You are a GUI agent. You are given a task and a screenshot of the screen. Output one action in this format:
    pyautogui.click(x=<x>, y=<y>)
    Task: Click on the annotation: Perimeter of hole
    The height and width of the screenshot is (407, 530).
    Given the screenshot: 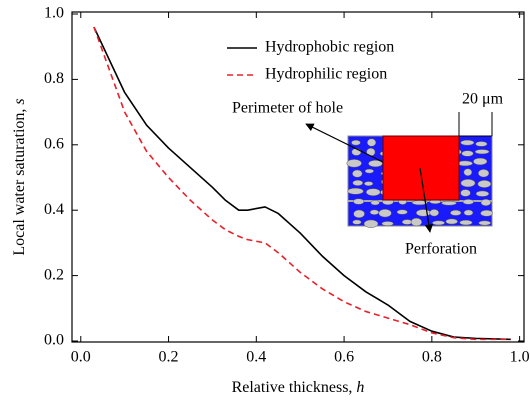 What is the action you would take?
    pyautogui.click(x=287, y=108)
    